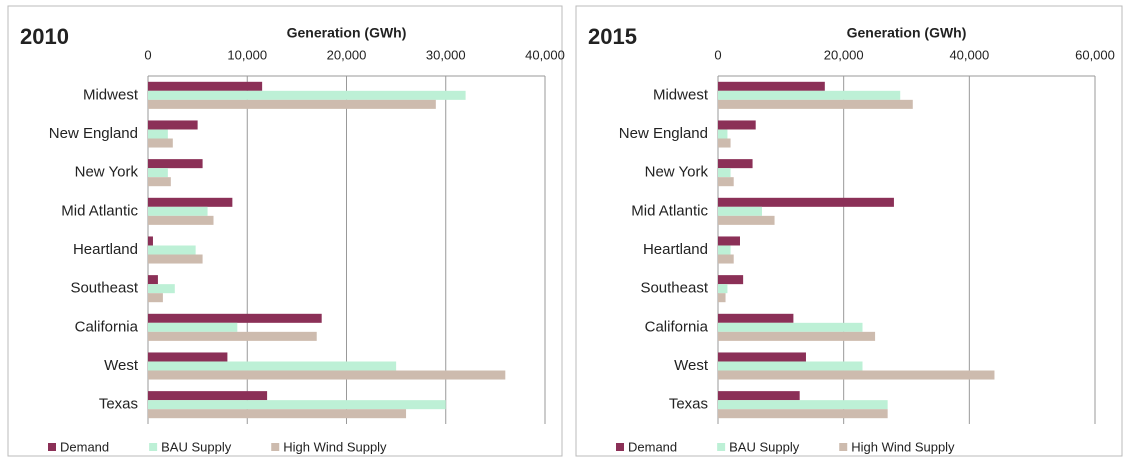 The height and width of the screenshot is (462, 1130). What do you see at coordinates (446, 54) in the screenshot?
I see `x-tick-label: 30,000` at bounding box center [446, 54].